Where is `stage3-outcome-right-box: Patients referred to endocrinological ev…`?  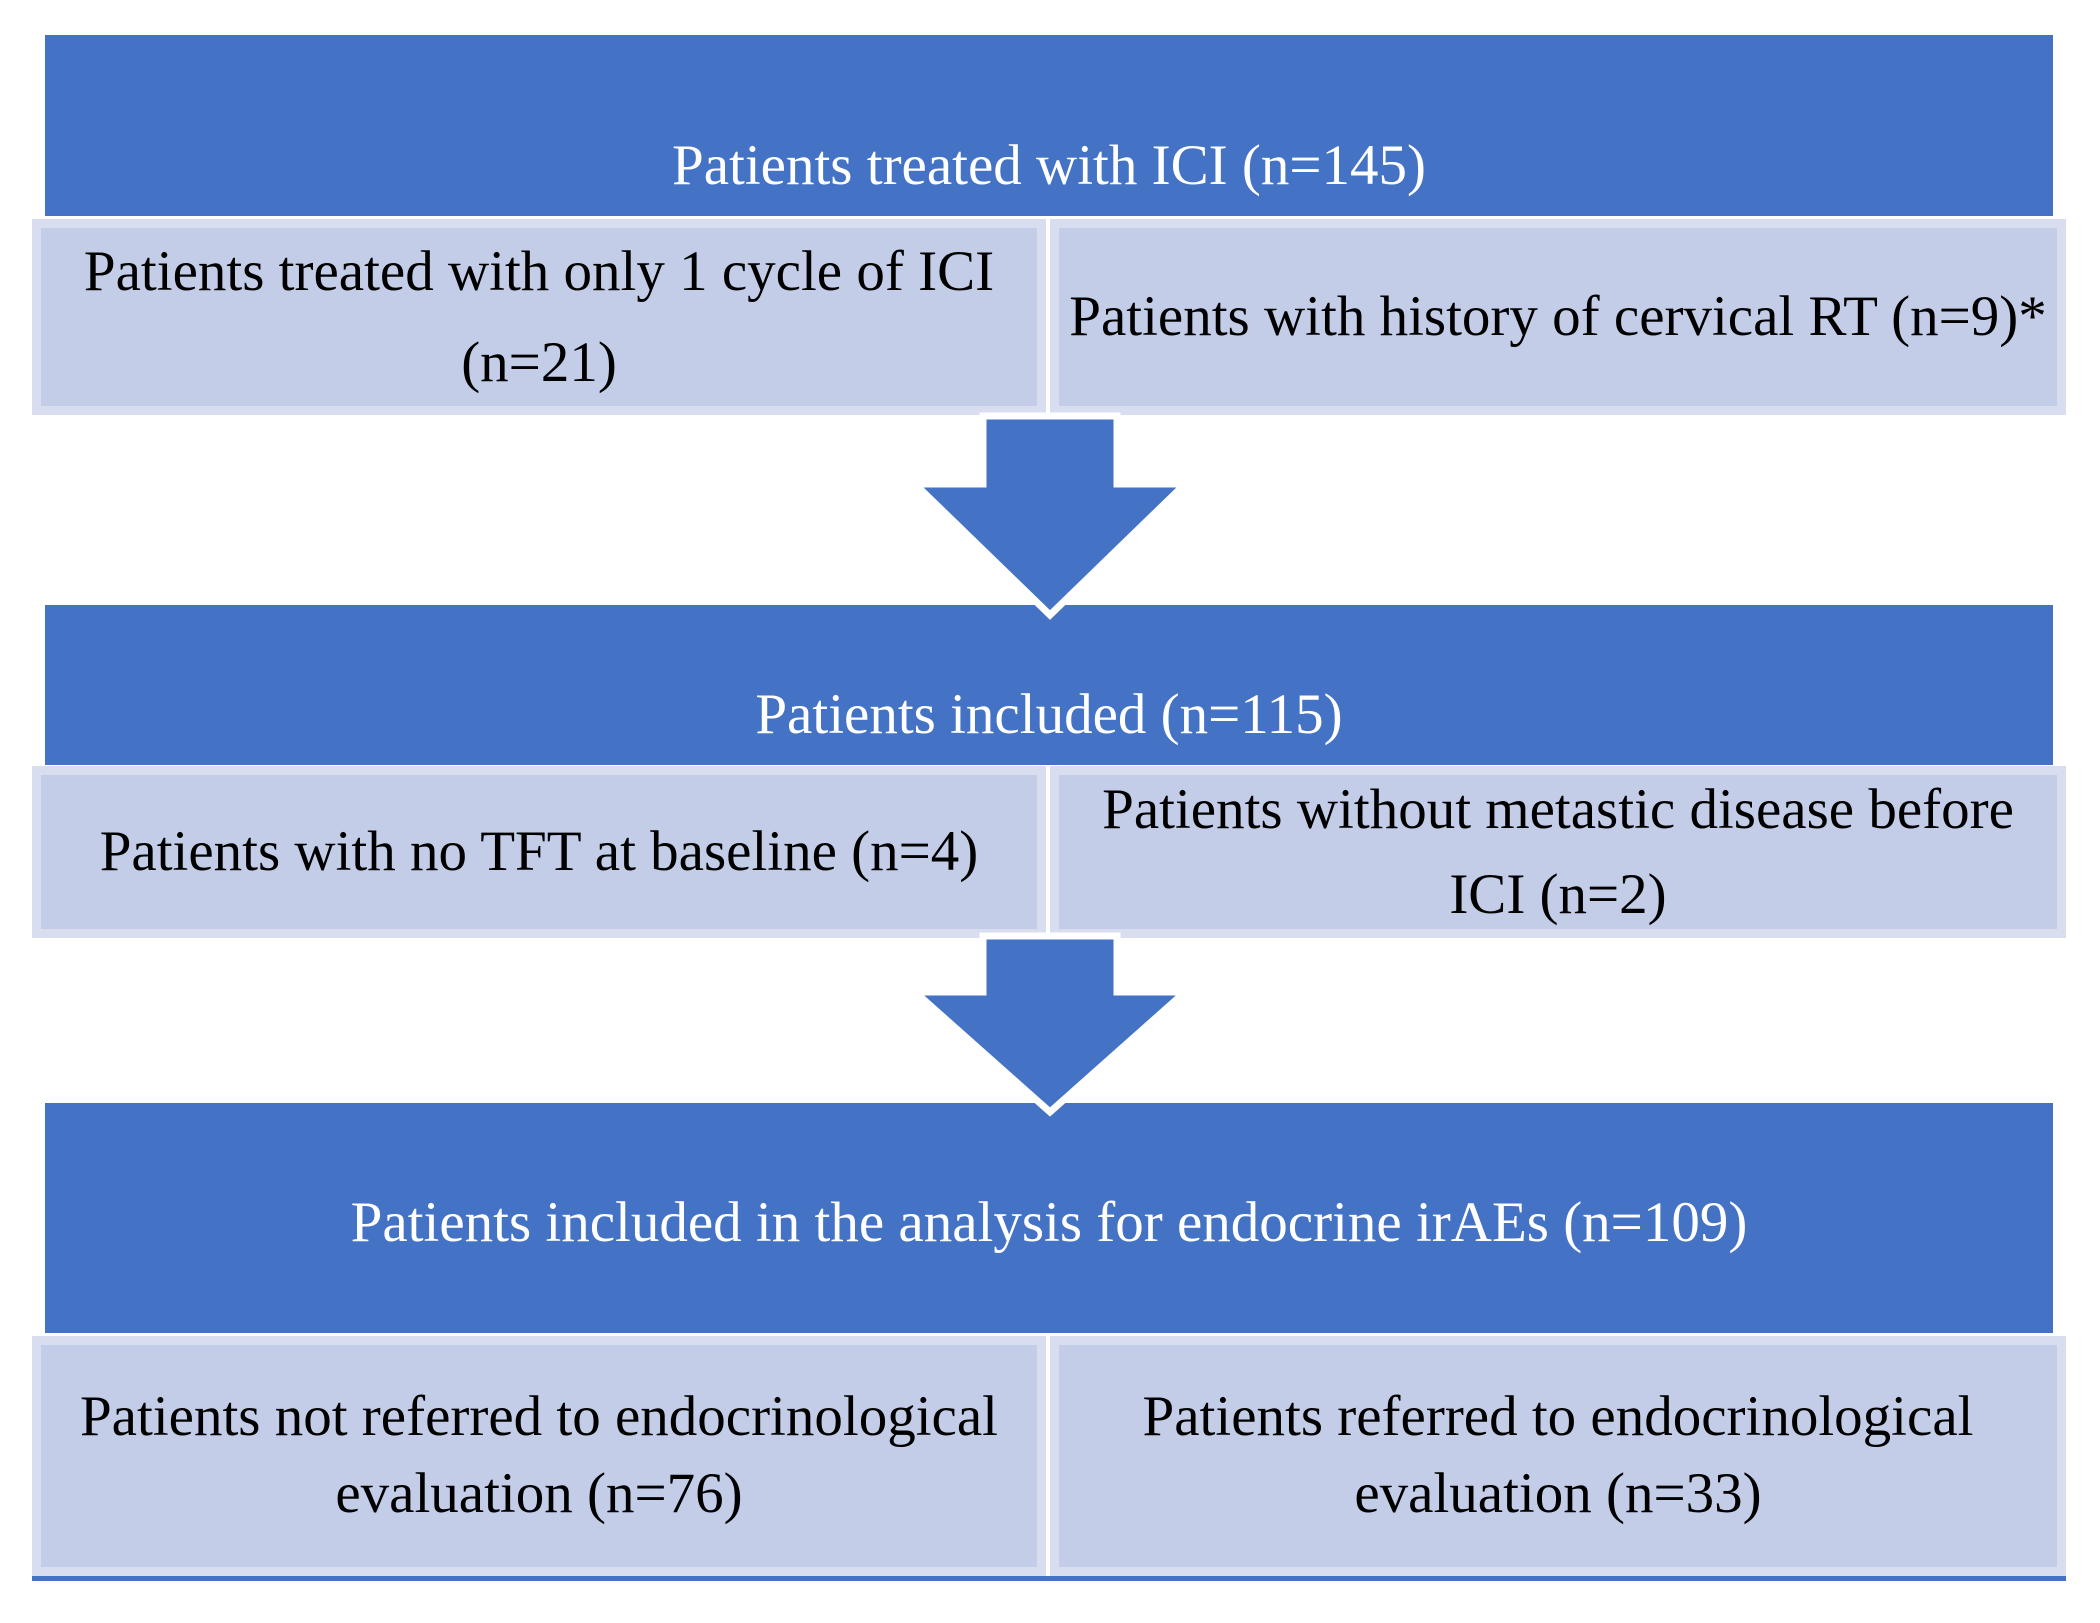
stage3-outcome-right-box: Patients referred to endocrinological ev… is located at coordinates (1558, 1456).